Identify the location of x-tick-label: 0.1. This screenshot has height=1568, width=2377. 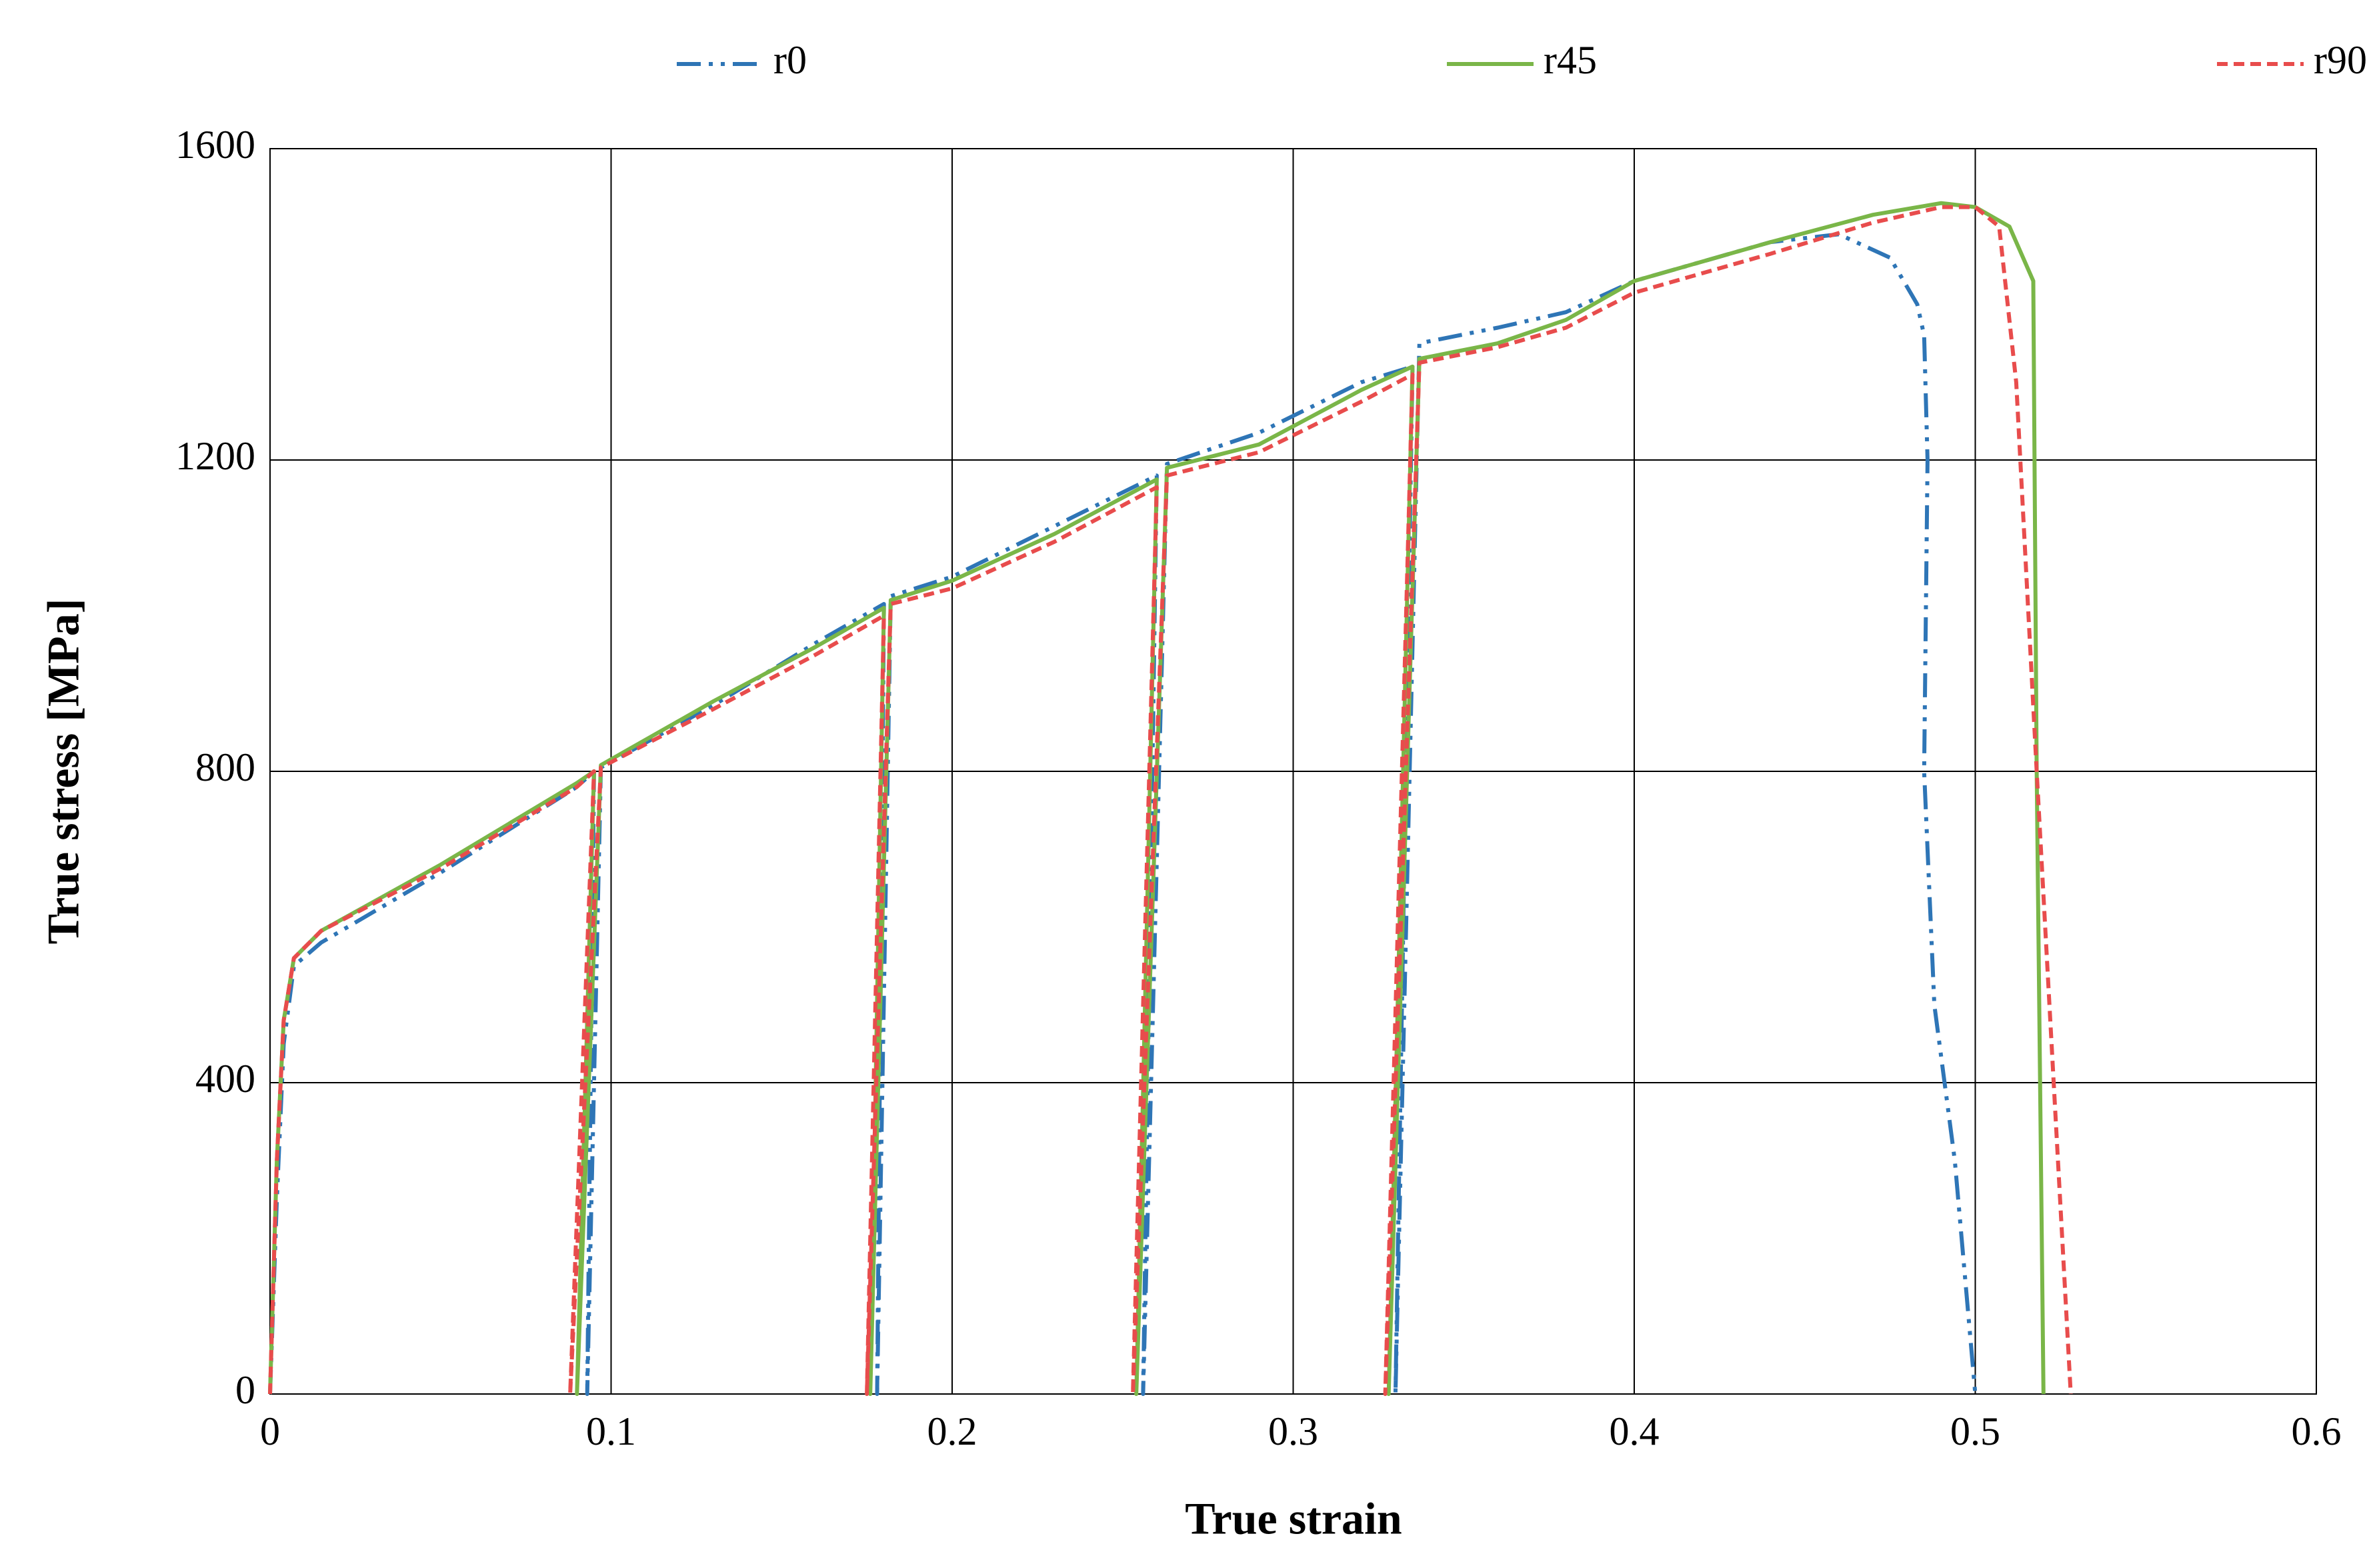
(611, 1431).